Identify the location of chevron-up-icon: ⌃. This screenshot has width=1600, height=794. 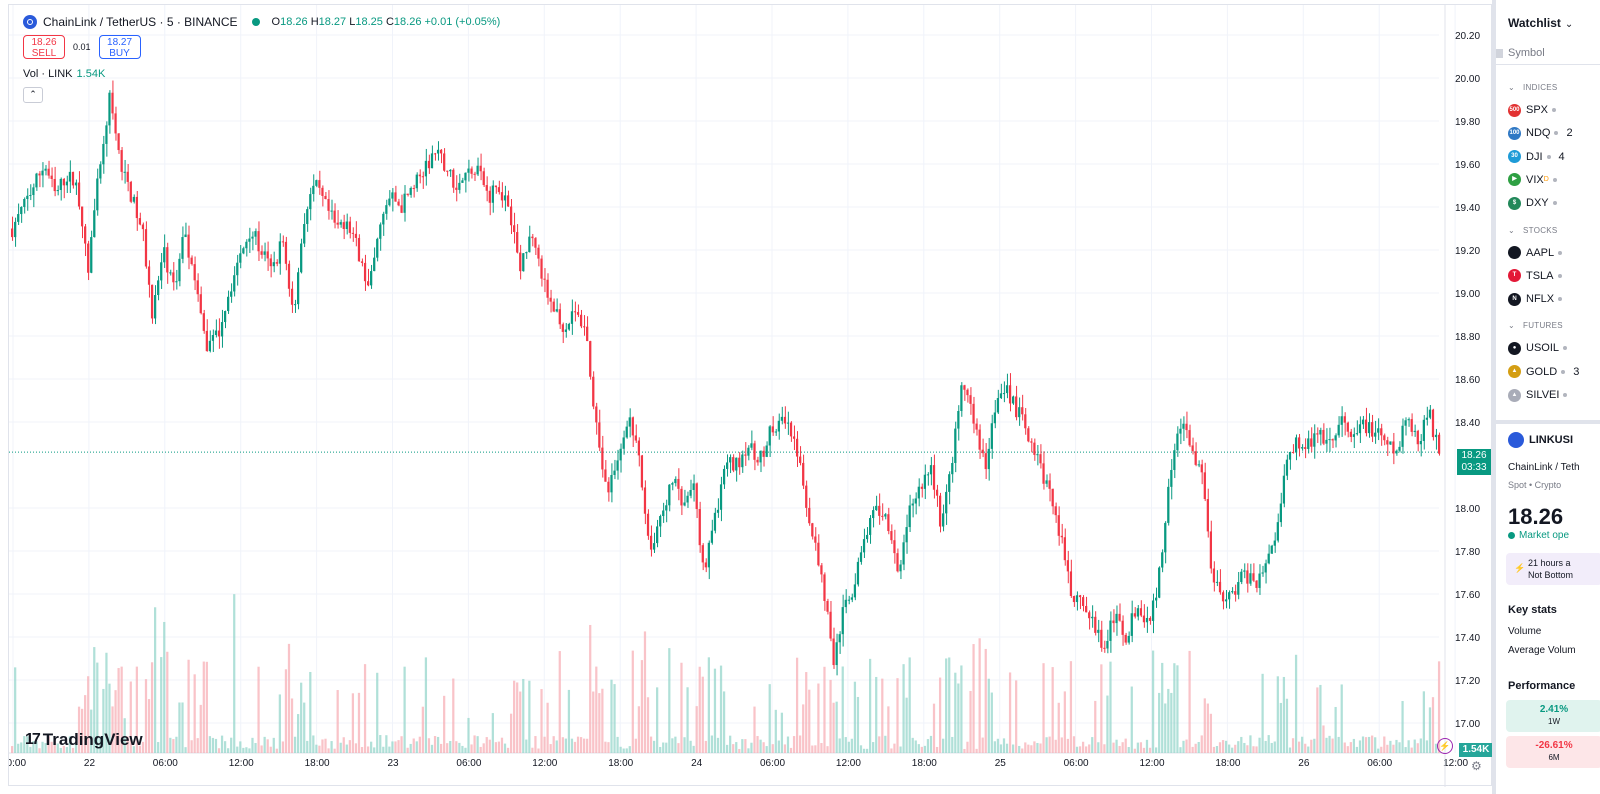
(33, 95).